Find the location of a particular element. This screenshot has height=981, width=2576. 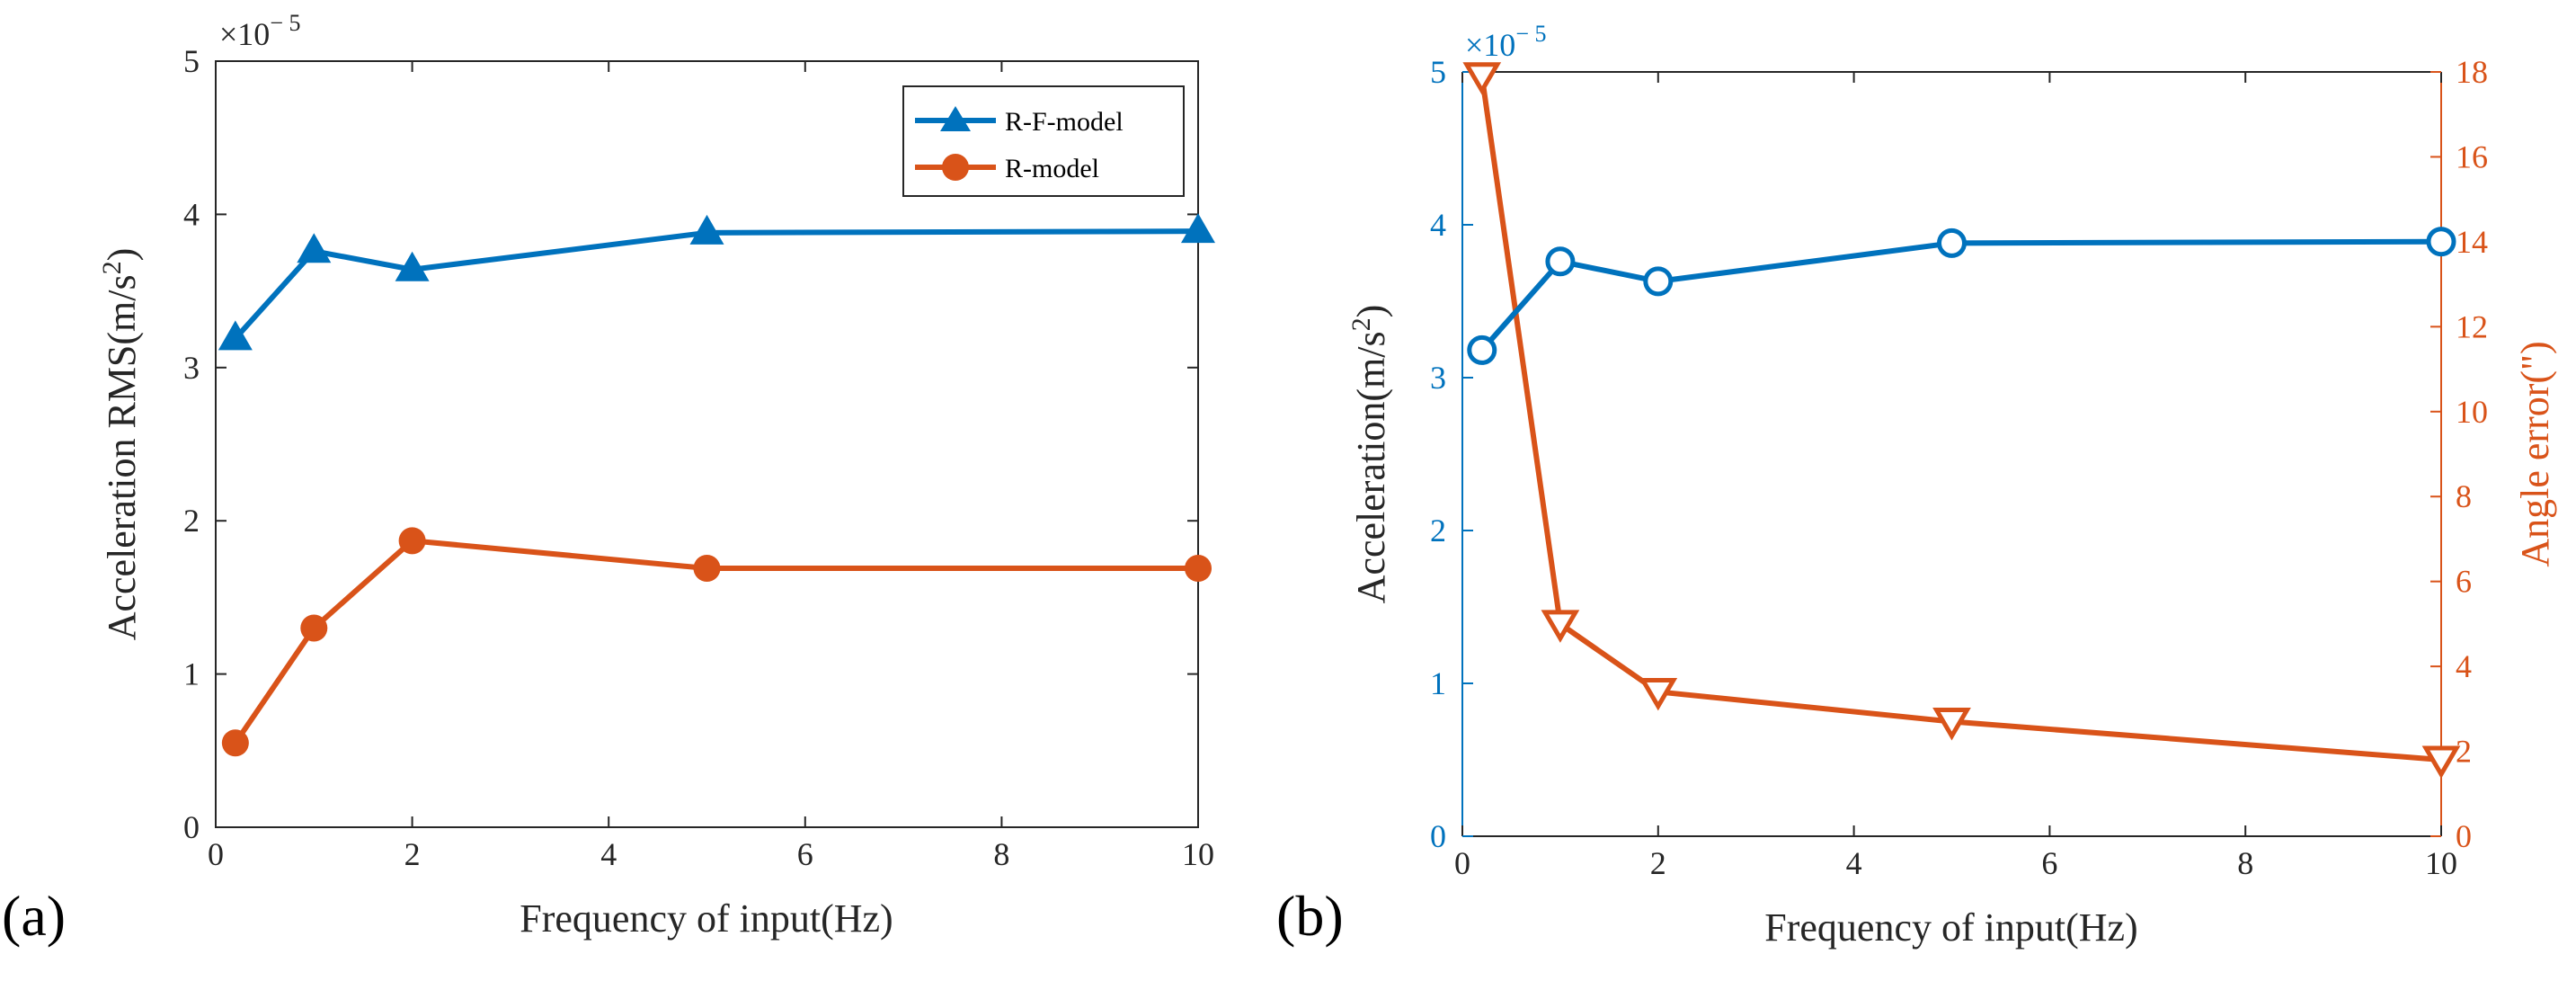

y2-tick-label: 8 is located at coordinates (2464, 496).